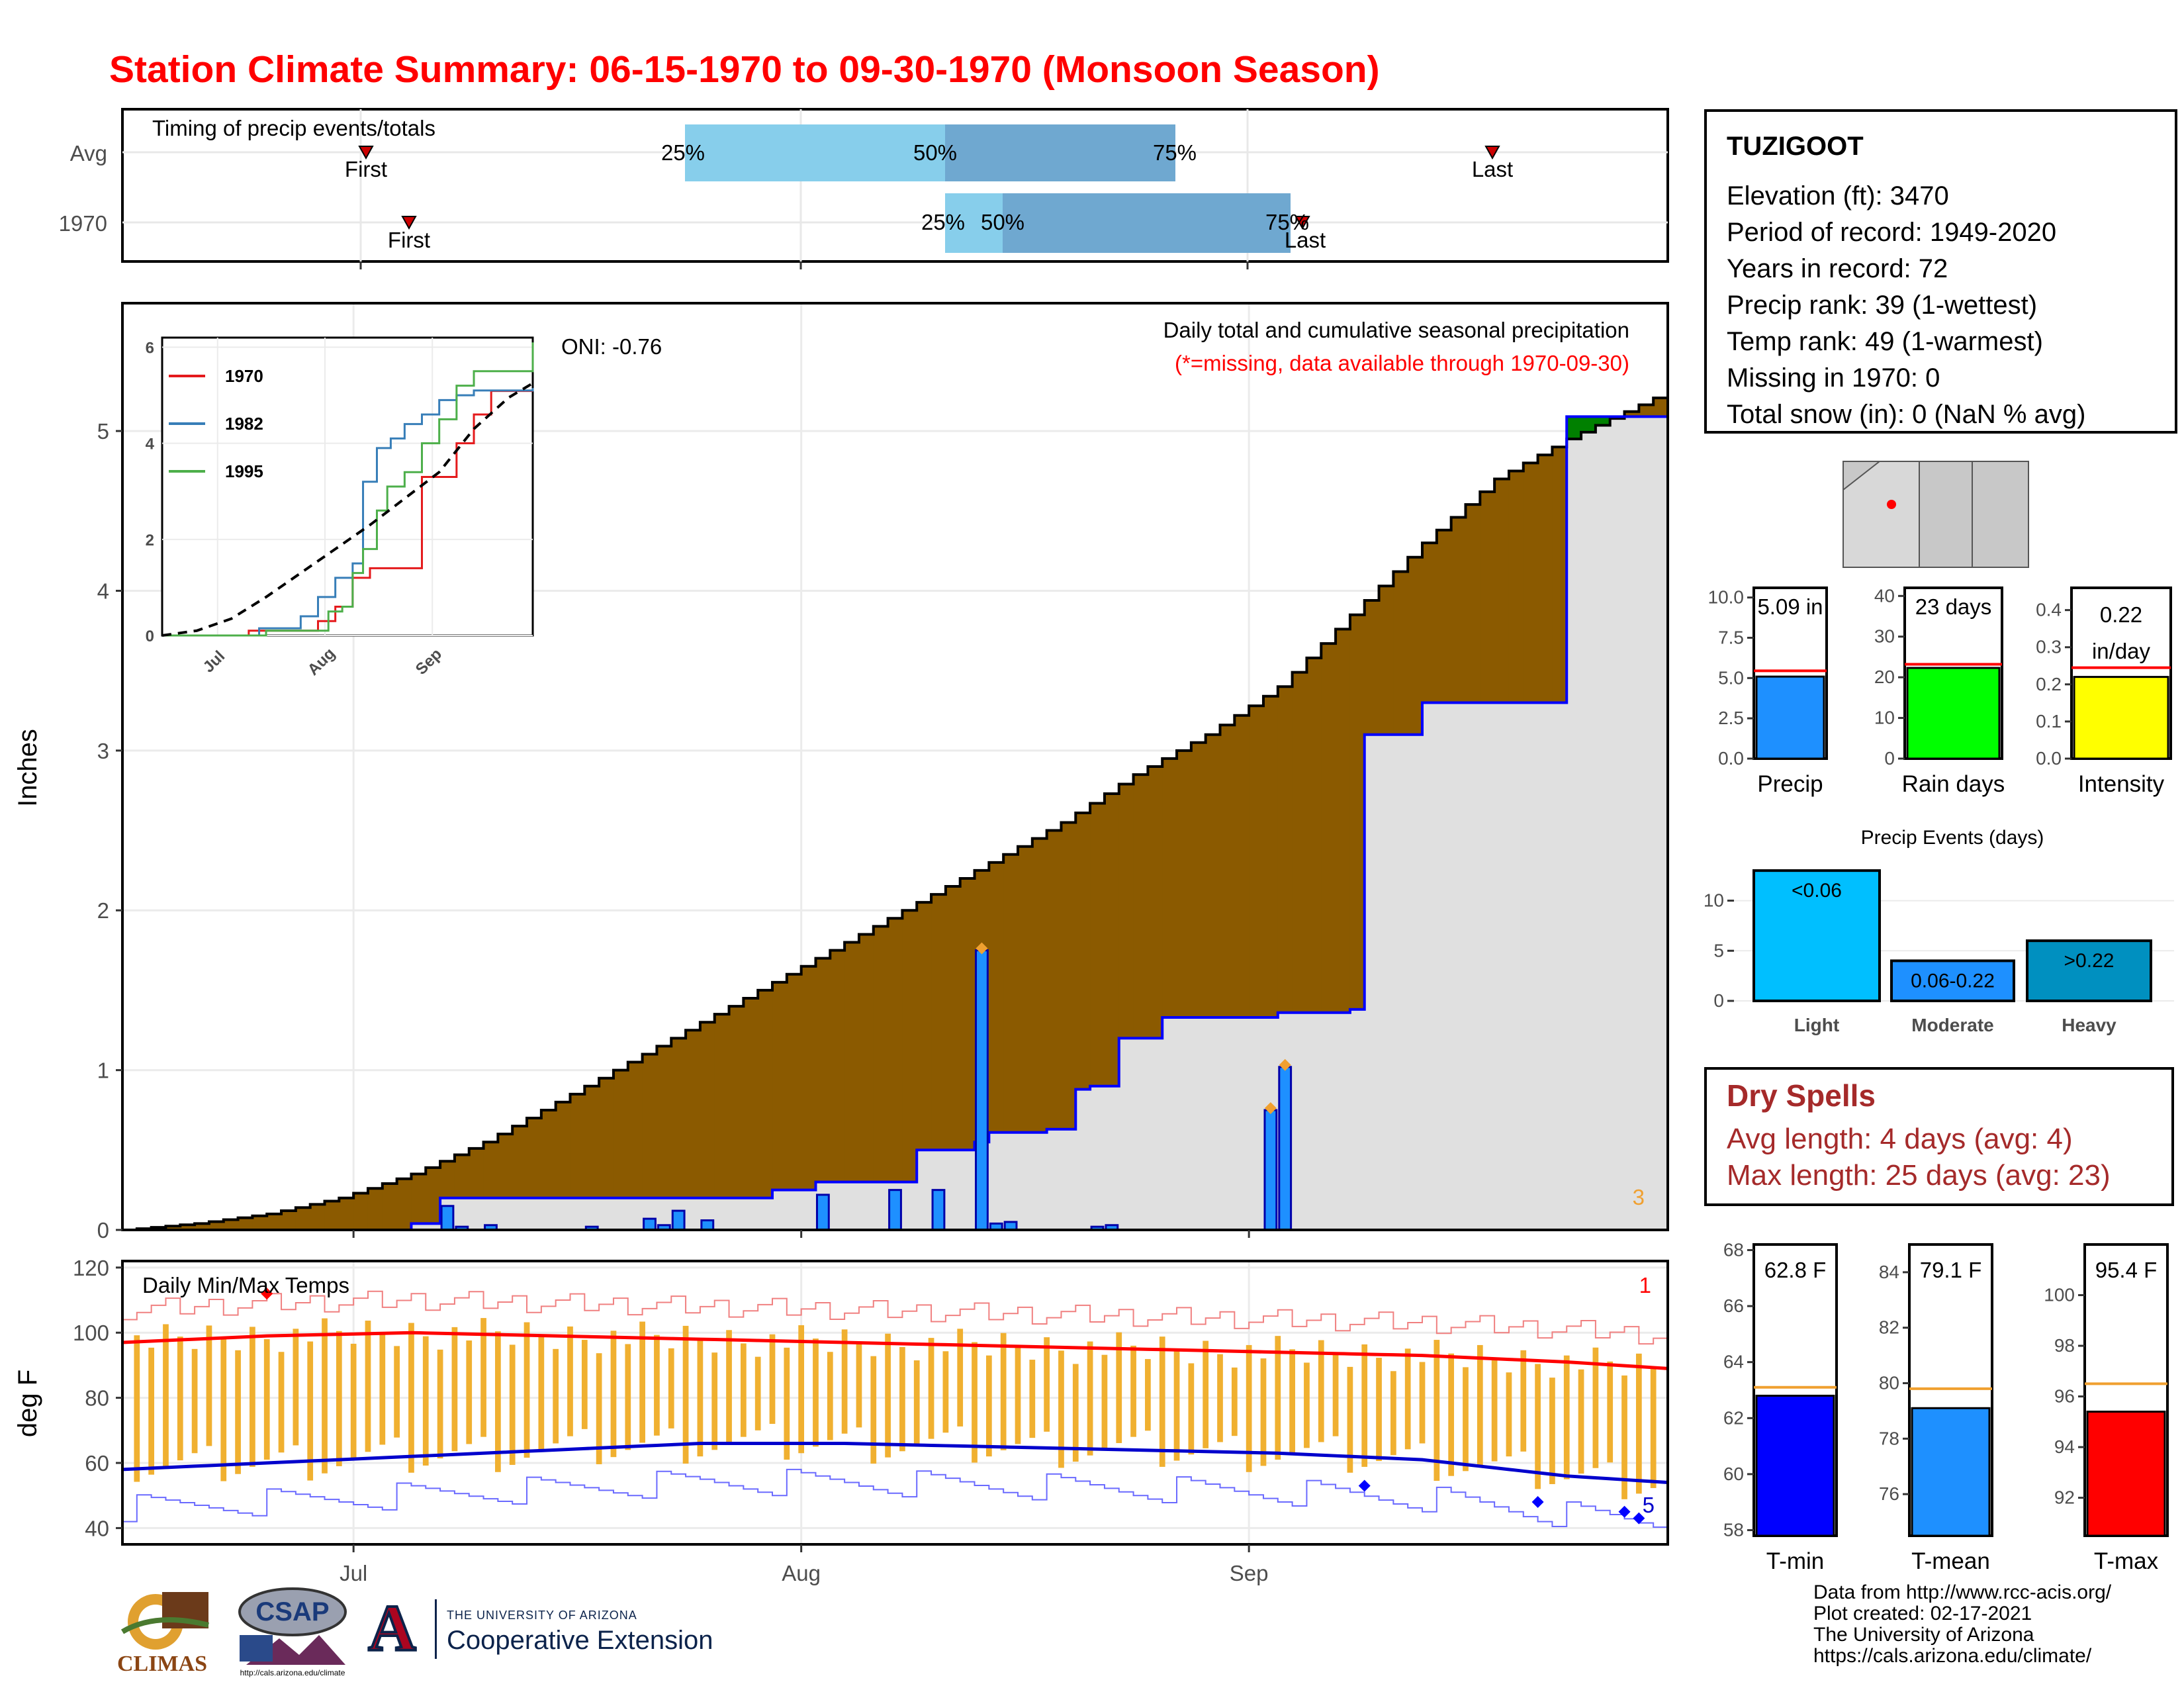  I want to click on tmean-mini-tick-label: 84, so click(1889, 1272).